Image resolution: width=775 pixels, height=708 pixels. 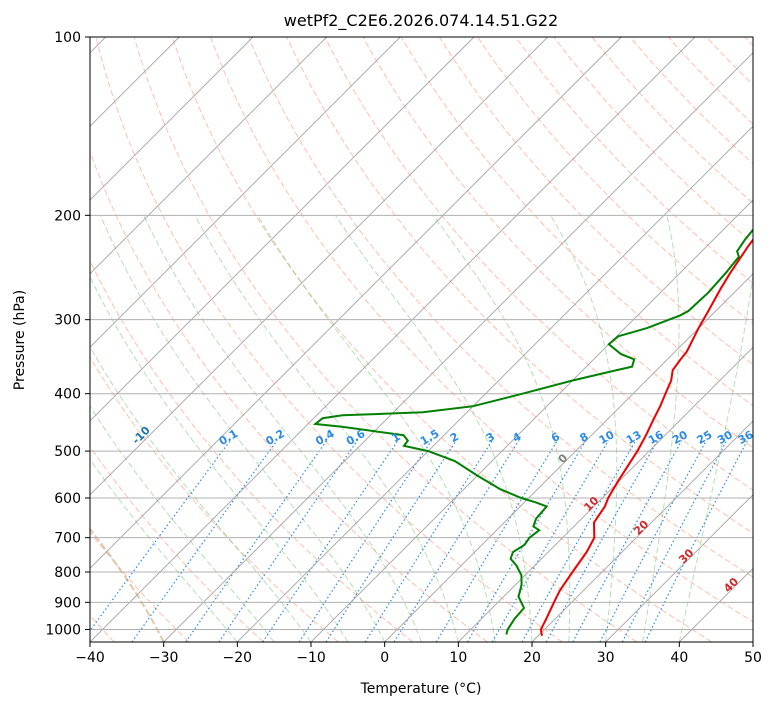 What do you see at coordinates (311, 658) in the screenshot?
I see `x-tick-label: −10` at bounding box center [311, 658].